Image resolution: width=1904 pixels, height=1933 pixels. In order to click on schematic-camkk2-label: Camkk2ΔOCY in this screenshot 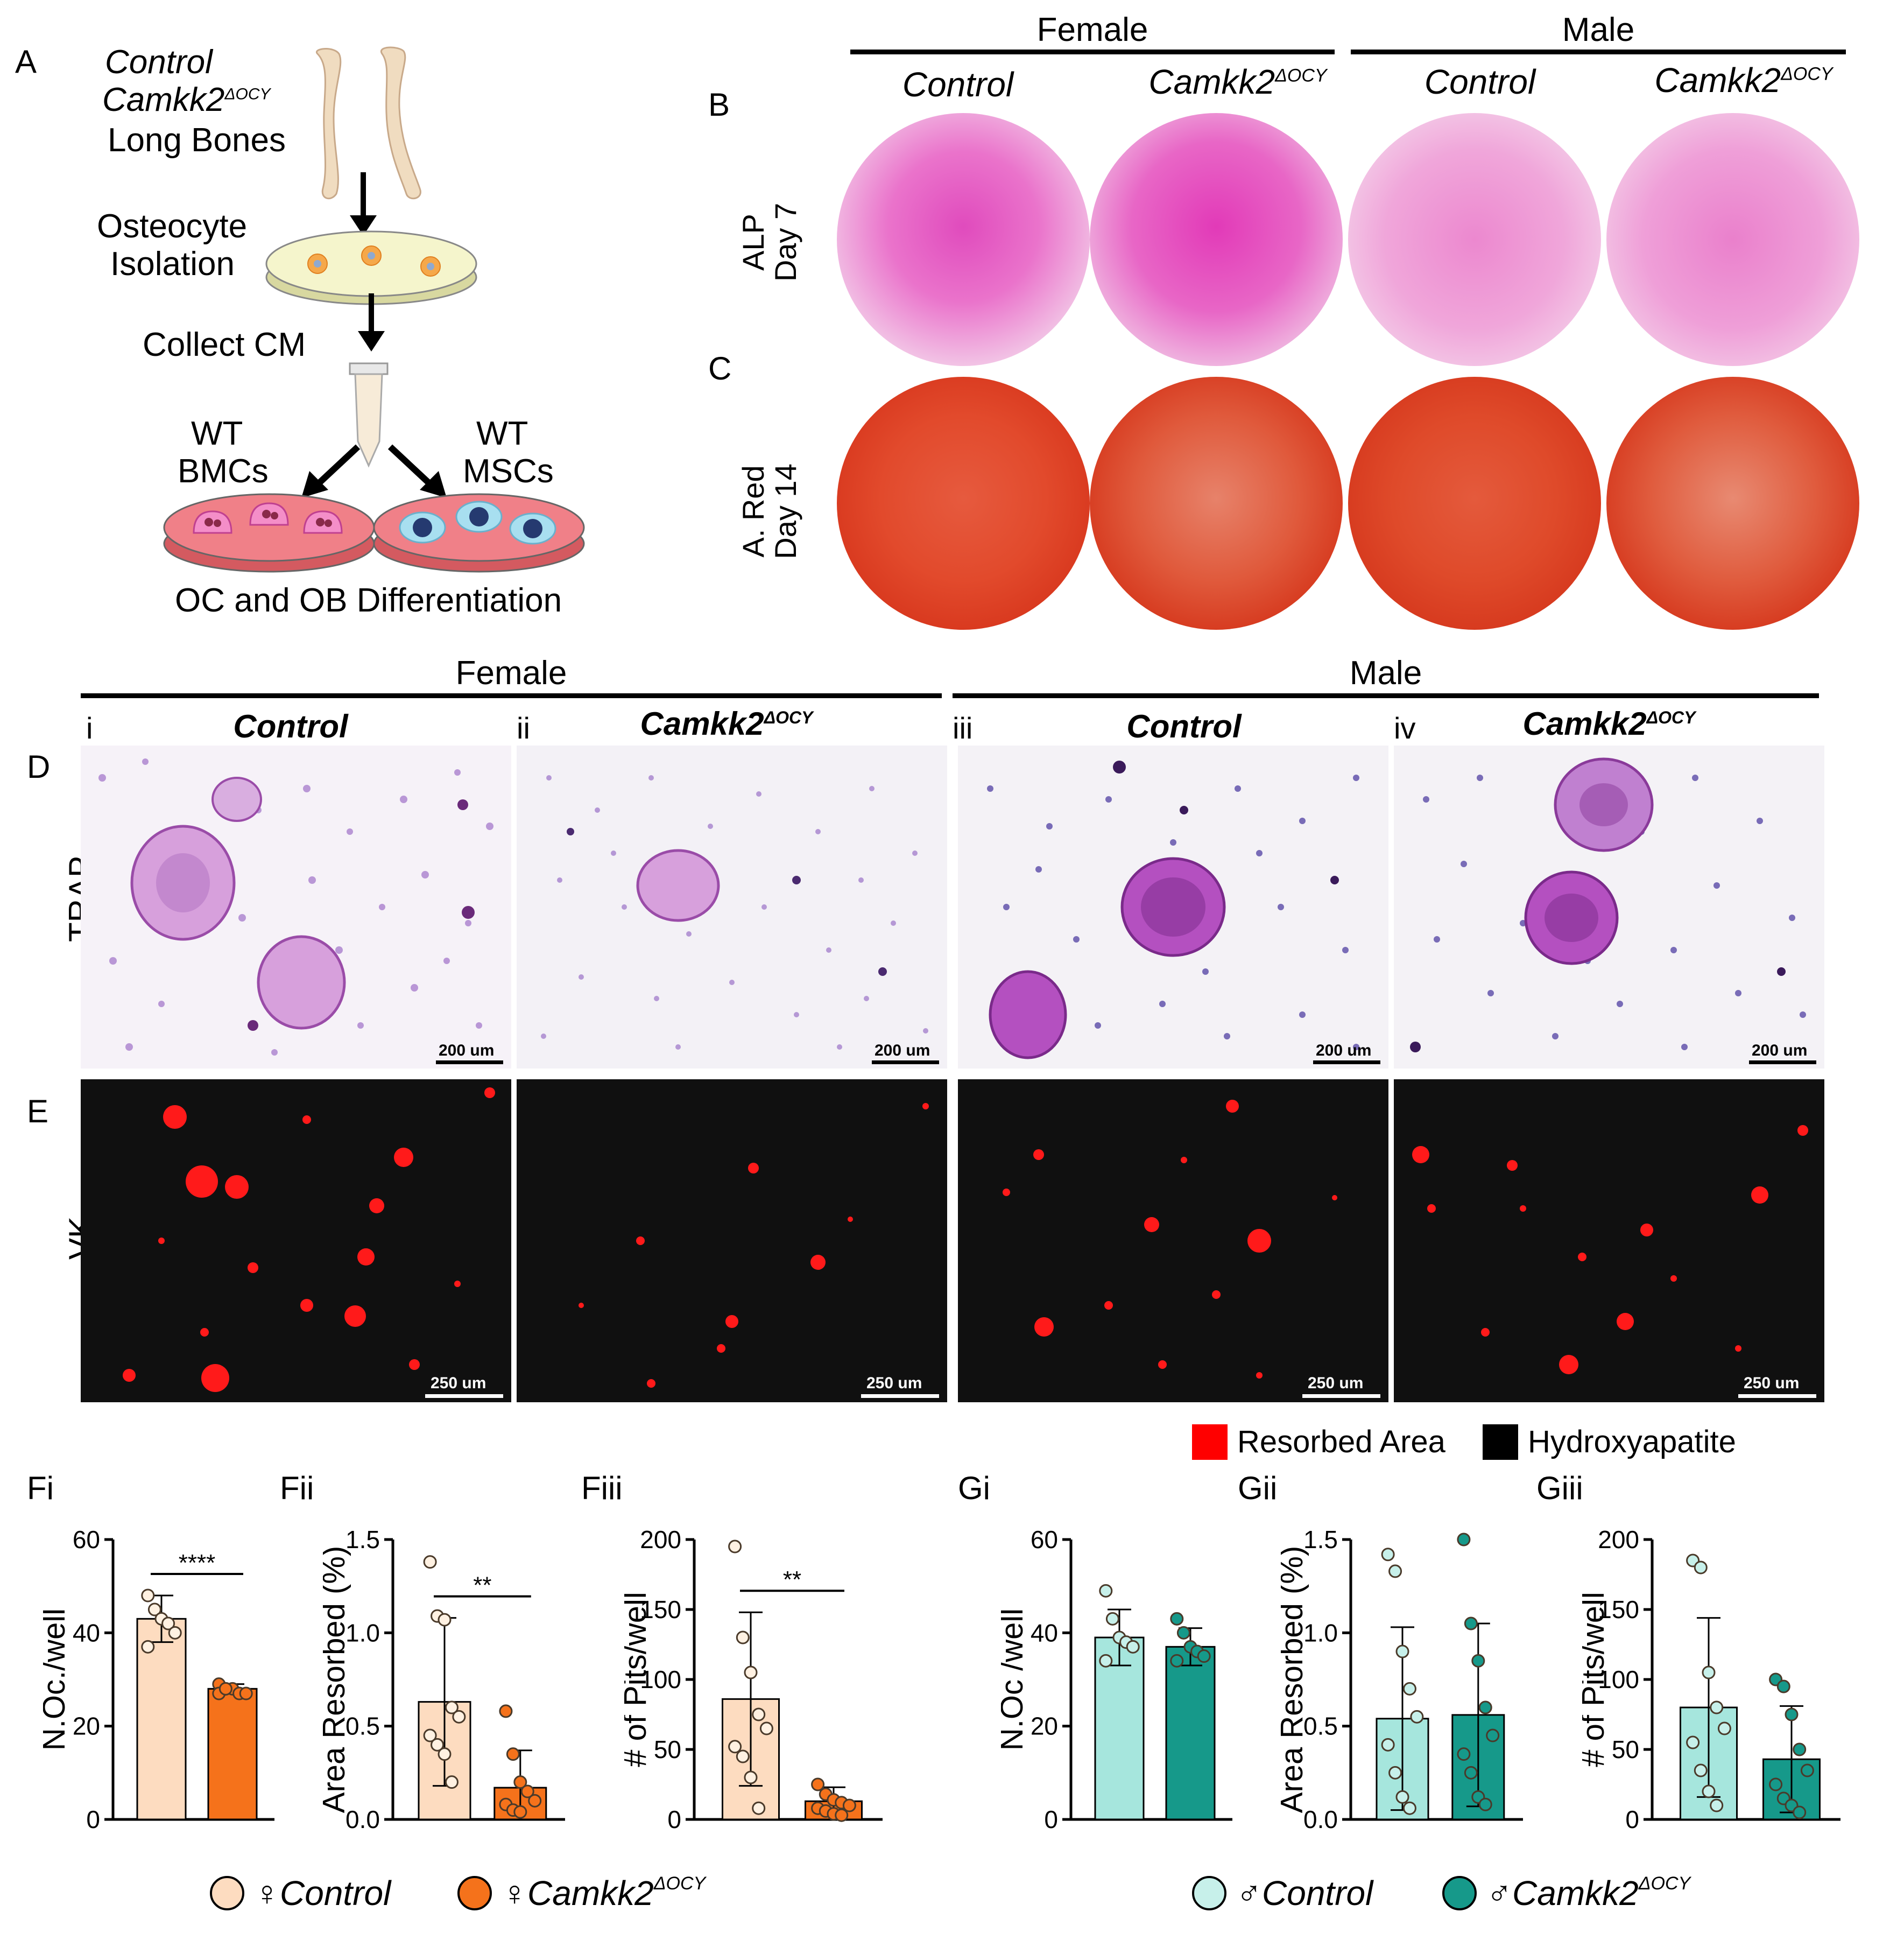, I will do `click(186, 100)`.